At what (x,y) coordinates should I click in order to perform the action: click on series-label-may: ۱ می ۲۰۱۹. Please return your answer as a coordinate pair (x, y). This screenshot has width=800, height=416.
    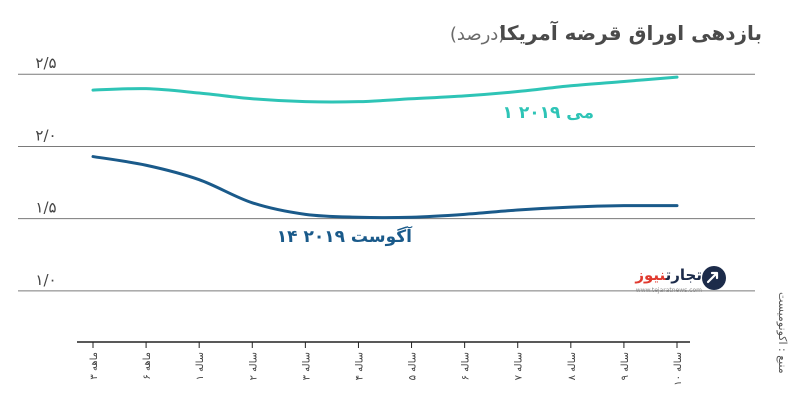
    Looking at the image, I should click on (548, 113).